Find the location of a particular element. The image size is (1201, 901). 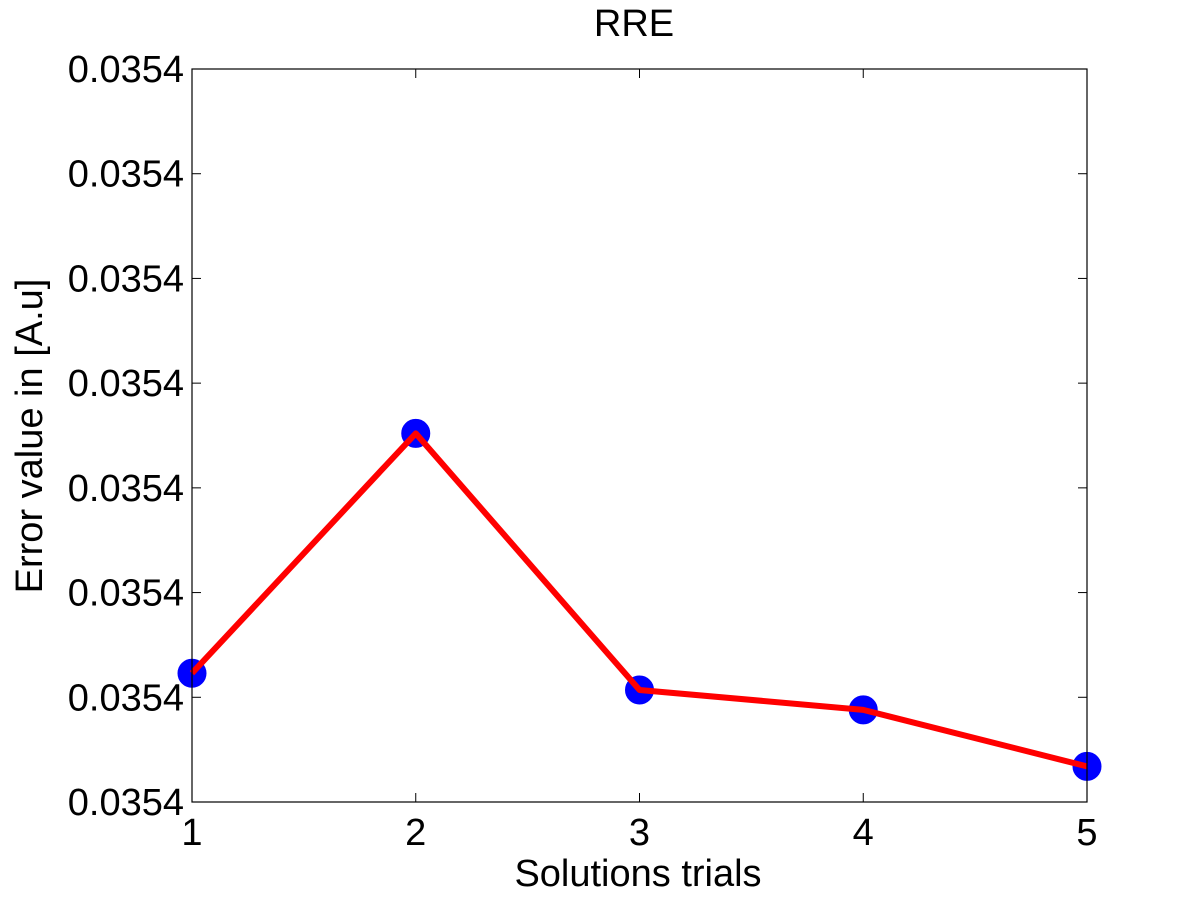

x-tick-label: 2 is located at coordinates (415, 833).